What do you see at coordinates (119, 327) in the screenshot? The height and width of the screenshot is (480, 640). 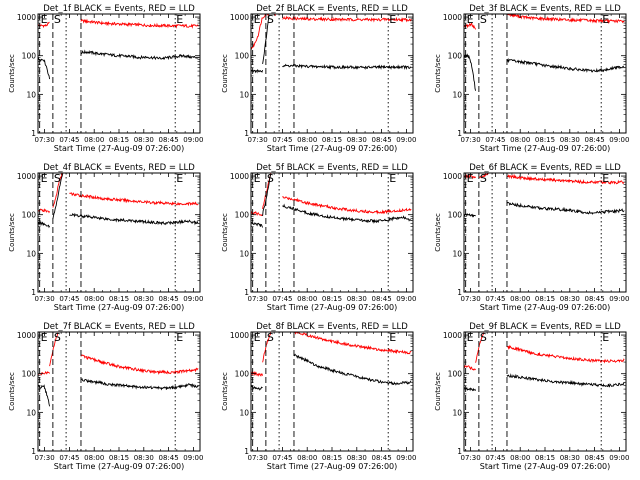 I see `panel-title: Det_7f BLACK = Events, RED = LLD` at bounding box center [119, 327].